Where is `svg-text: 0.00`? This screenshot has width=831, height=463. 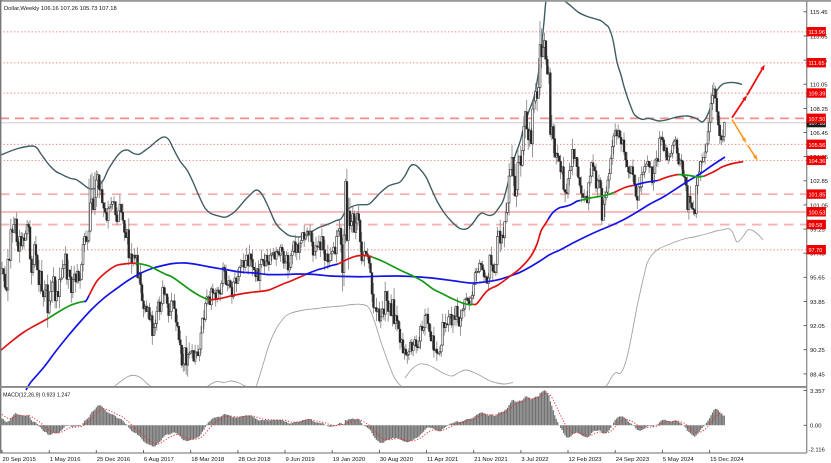
svg-text: 0.00 is located at coordinates (816, 427).